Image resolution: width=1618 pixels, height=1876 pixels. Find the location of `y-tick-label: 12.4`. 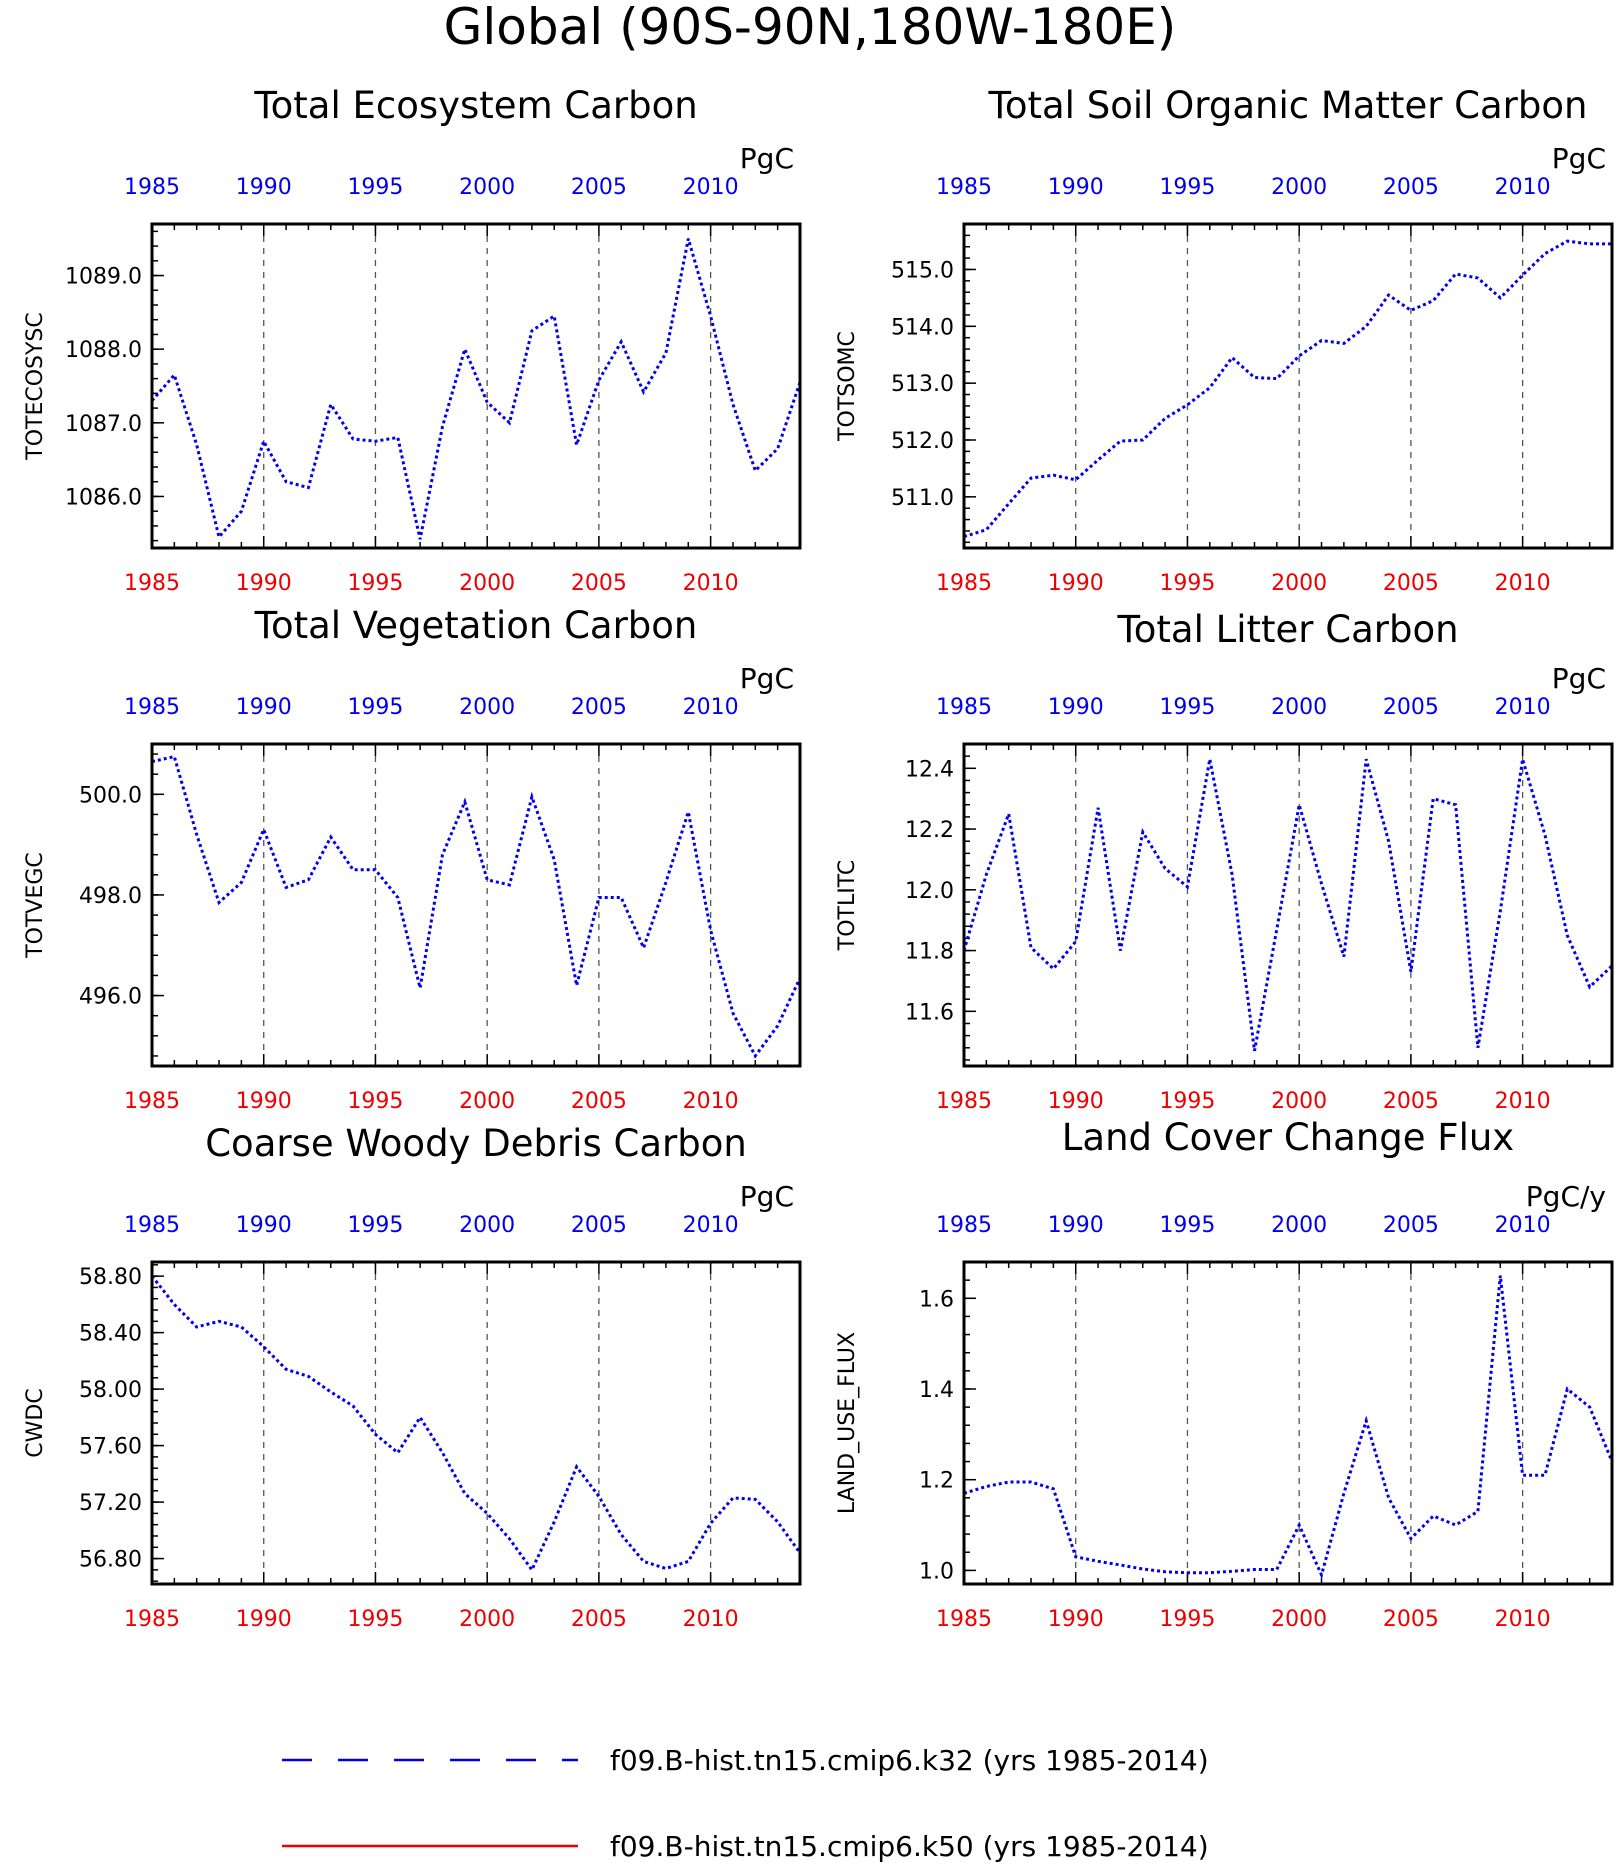

y-tick-label: 12.4 is located at coordinates (929, 769).